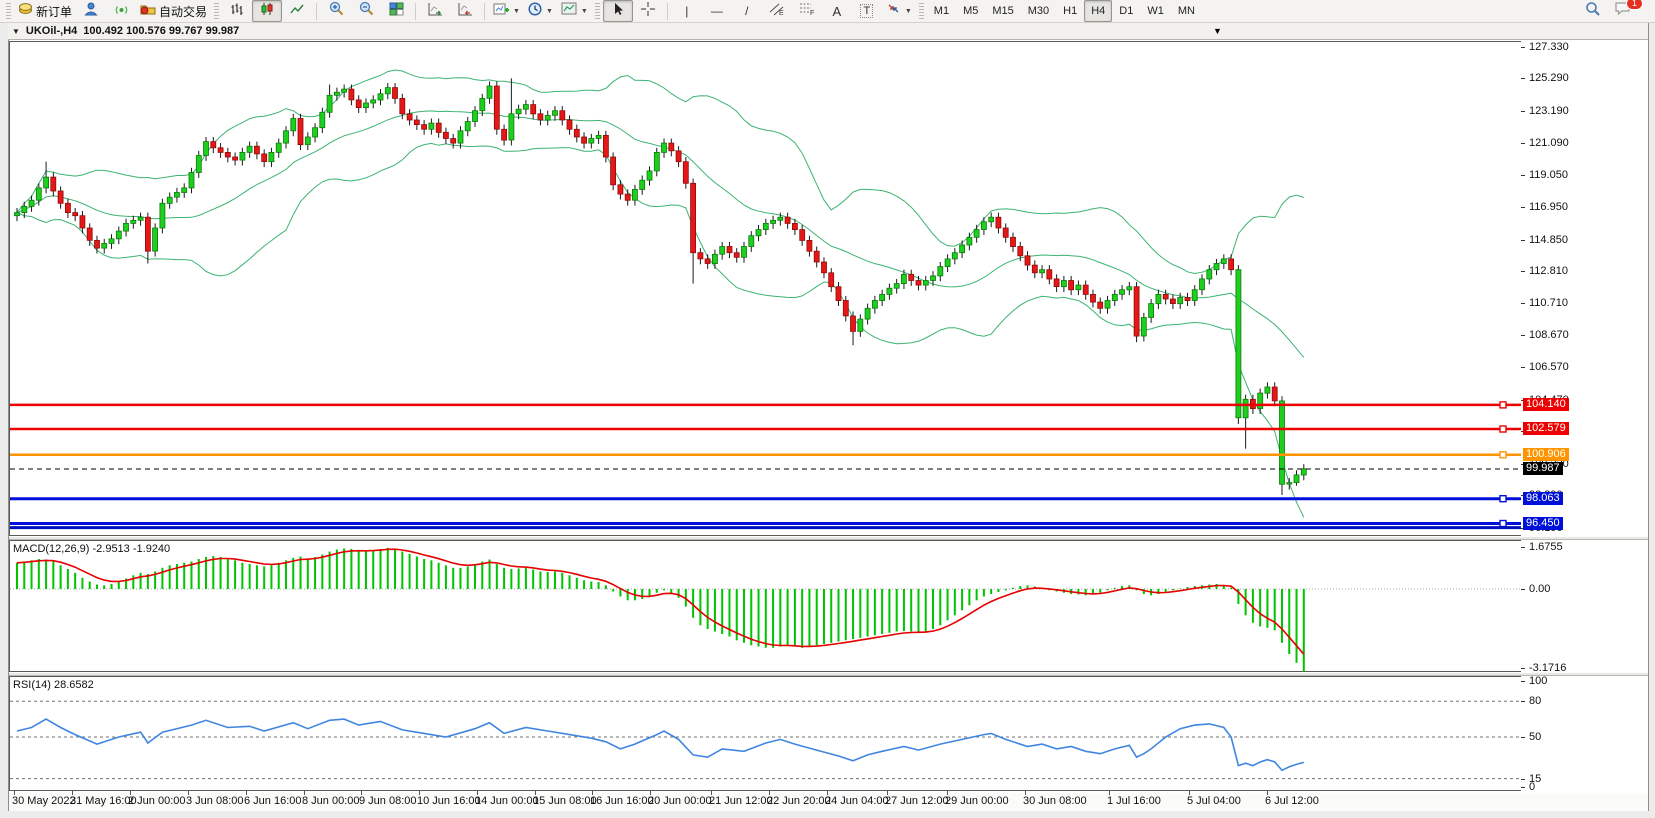 This screenshot has width=1655, height=818. I want to click on template-icon, so click(569, 11).